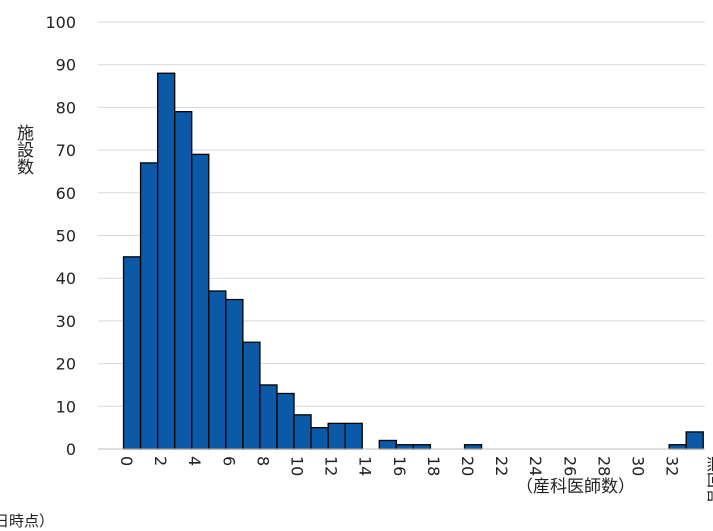 The height and width of the screenshot is (531, 713). Describe the element at coordinates (66, 107) in the screenshot. I see `y-tick-label: 80` at that location.